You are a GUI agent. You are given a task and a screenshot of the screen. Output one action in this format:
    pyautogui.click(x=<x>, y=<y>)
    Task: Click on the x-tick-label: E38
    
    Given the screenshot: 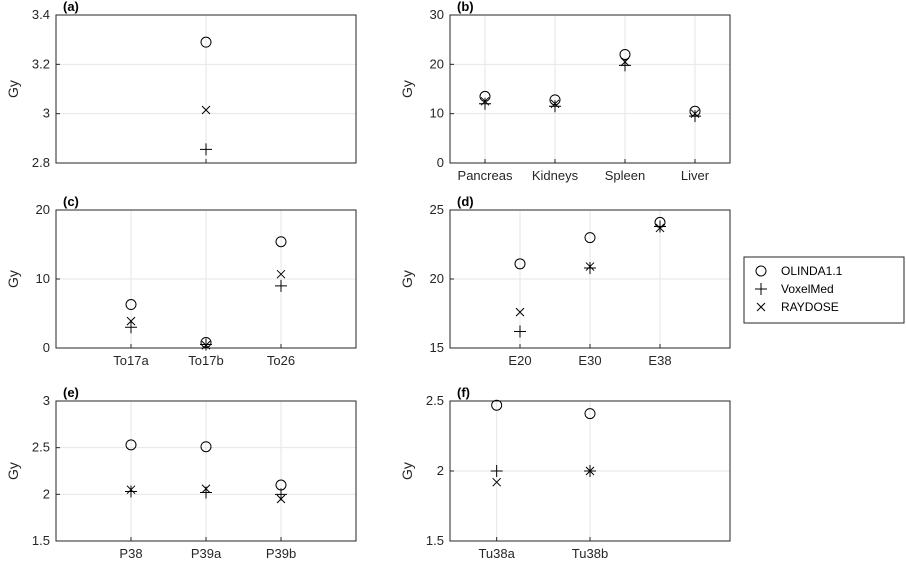 What is the action you would take?
    pyautogui.click(x=659, y=360)
    